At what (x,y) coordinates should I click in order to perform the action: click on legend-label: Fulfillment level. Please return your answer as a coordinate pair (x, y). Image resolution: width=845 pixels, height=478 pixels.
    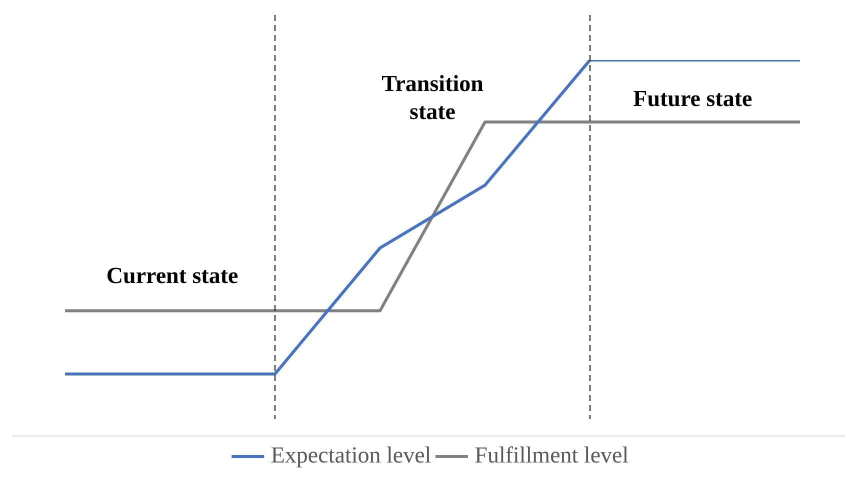
    Looking at the image, I should click on (551, 455).